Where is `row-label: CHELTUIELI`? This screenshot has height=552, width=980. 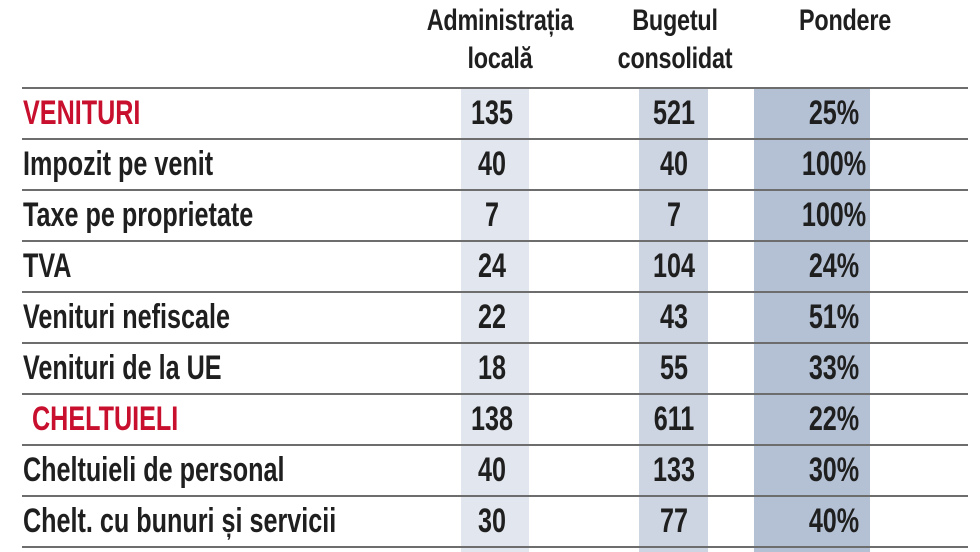
row-label: CHELTUIELI is located at coordinates (105, 419).